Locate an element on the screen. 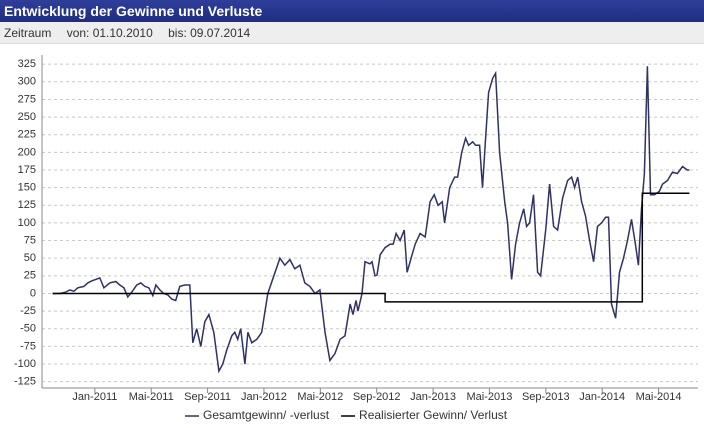  x-tick-label: Sep-2013 is located at coordinates (546, 397).